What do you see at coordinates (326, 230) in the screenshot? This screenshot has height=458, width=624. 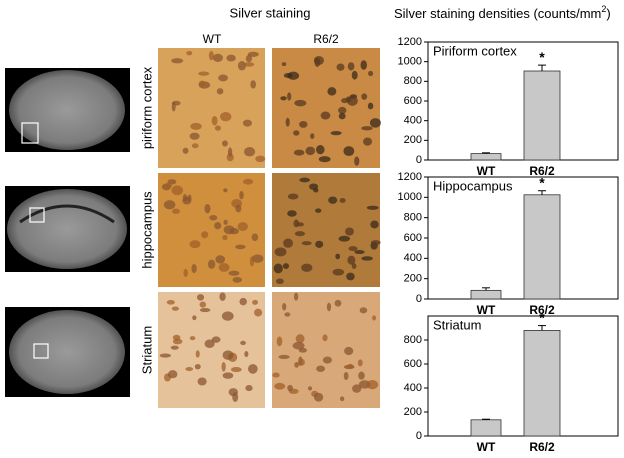 I see `micrograph` at bounding box center [326, 230].